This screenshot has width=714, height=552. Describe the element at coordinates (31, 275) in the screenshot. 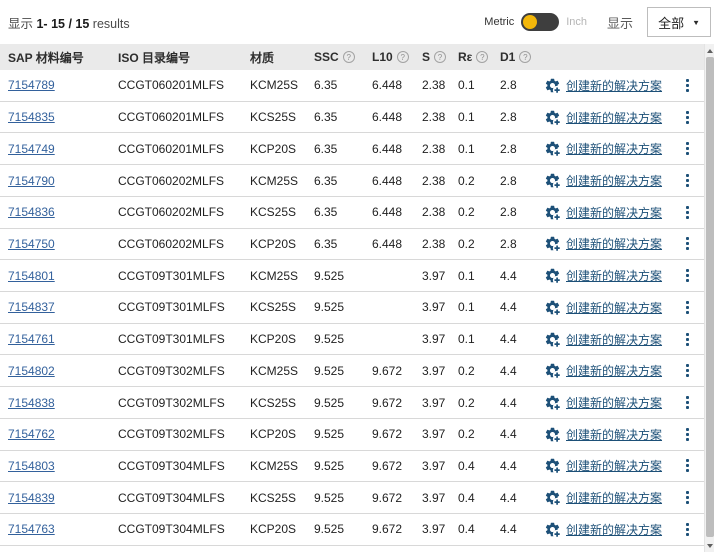

I see `sap-number-link: 7154801` at that location.